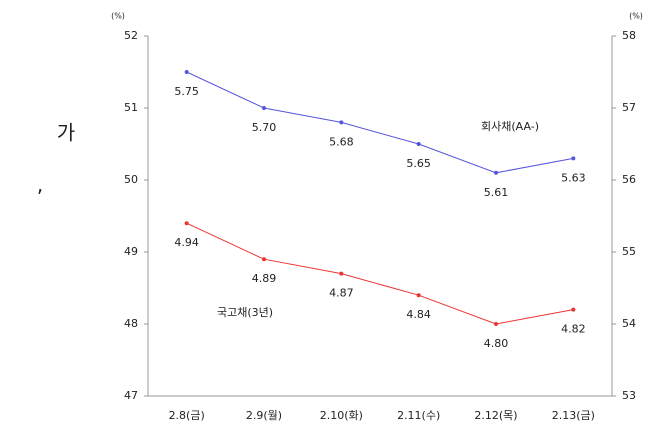 The image size is (669, 434). Describe the element at coordinates (629, 251) in the screenshot. I see `y2-tick-label: 55` at that location.